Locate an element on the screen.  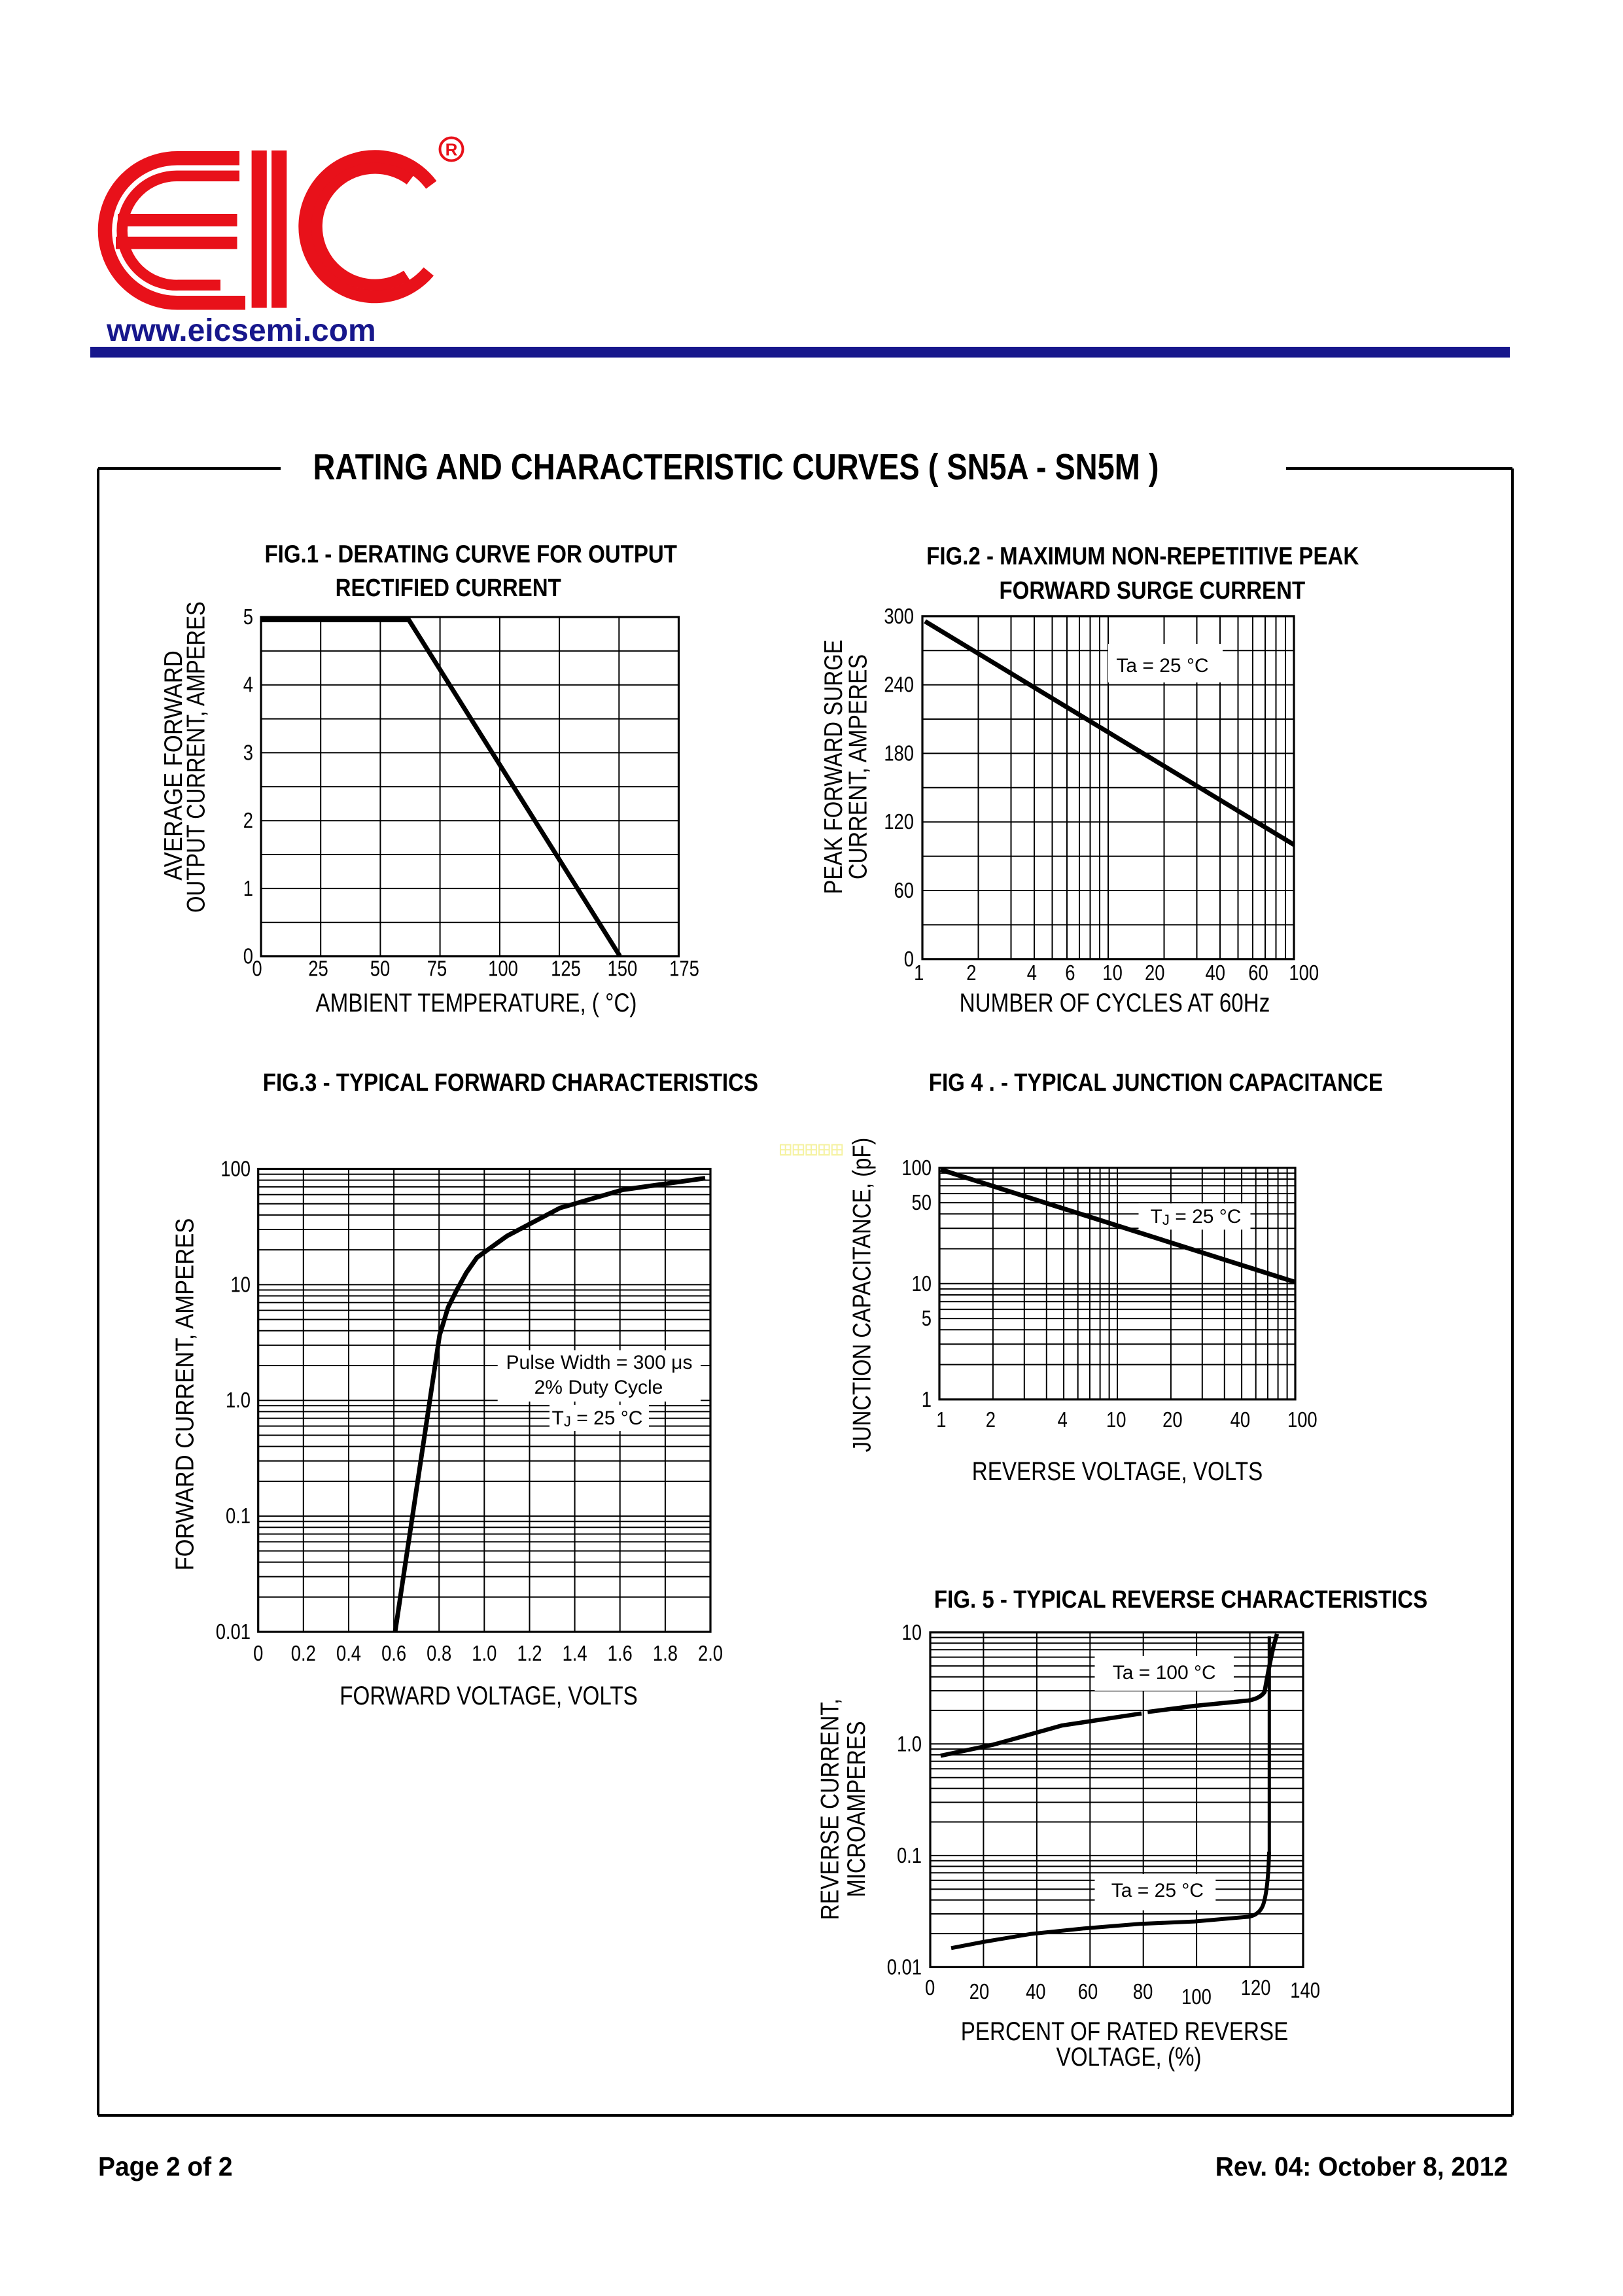
svg-text: PERCENT OF RATED REVERSE is located at coordinates (1125, 2031).